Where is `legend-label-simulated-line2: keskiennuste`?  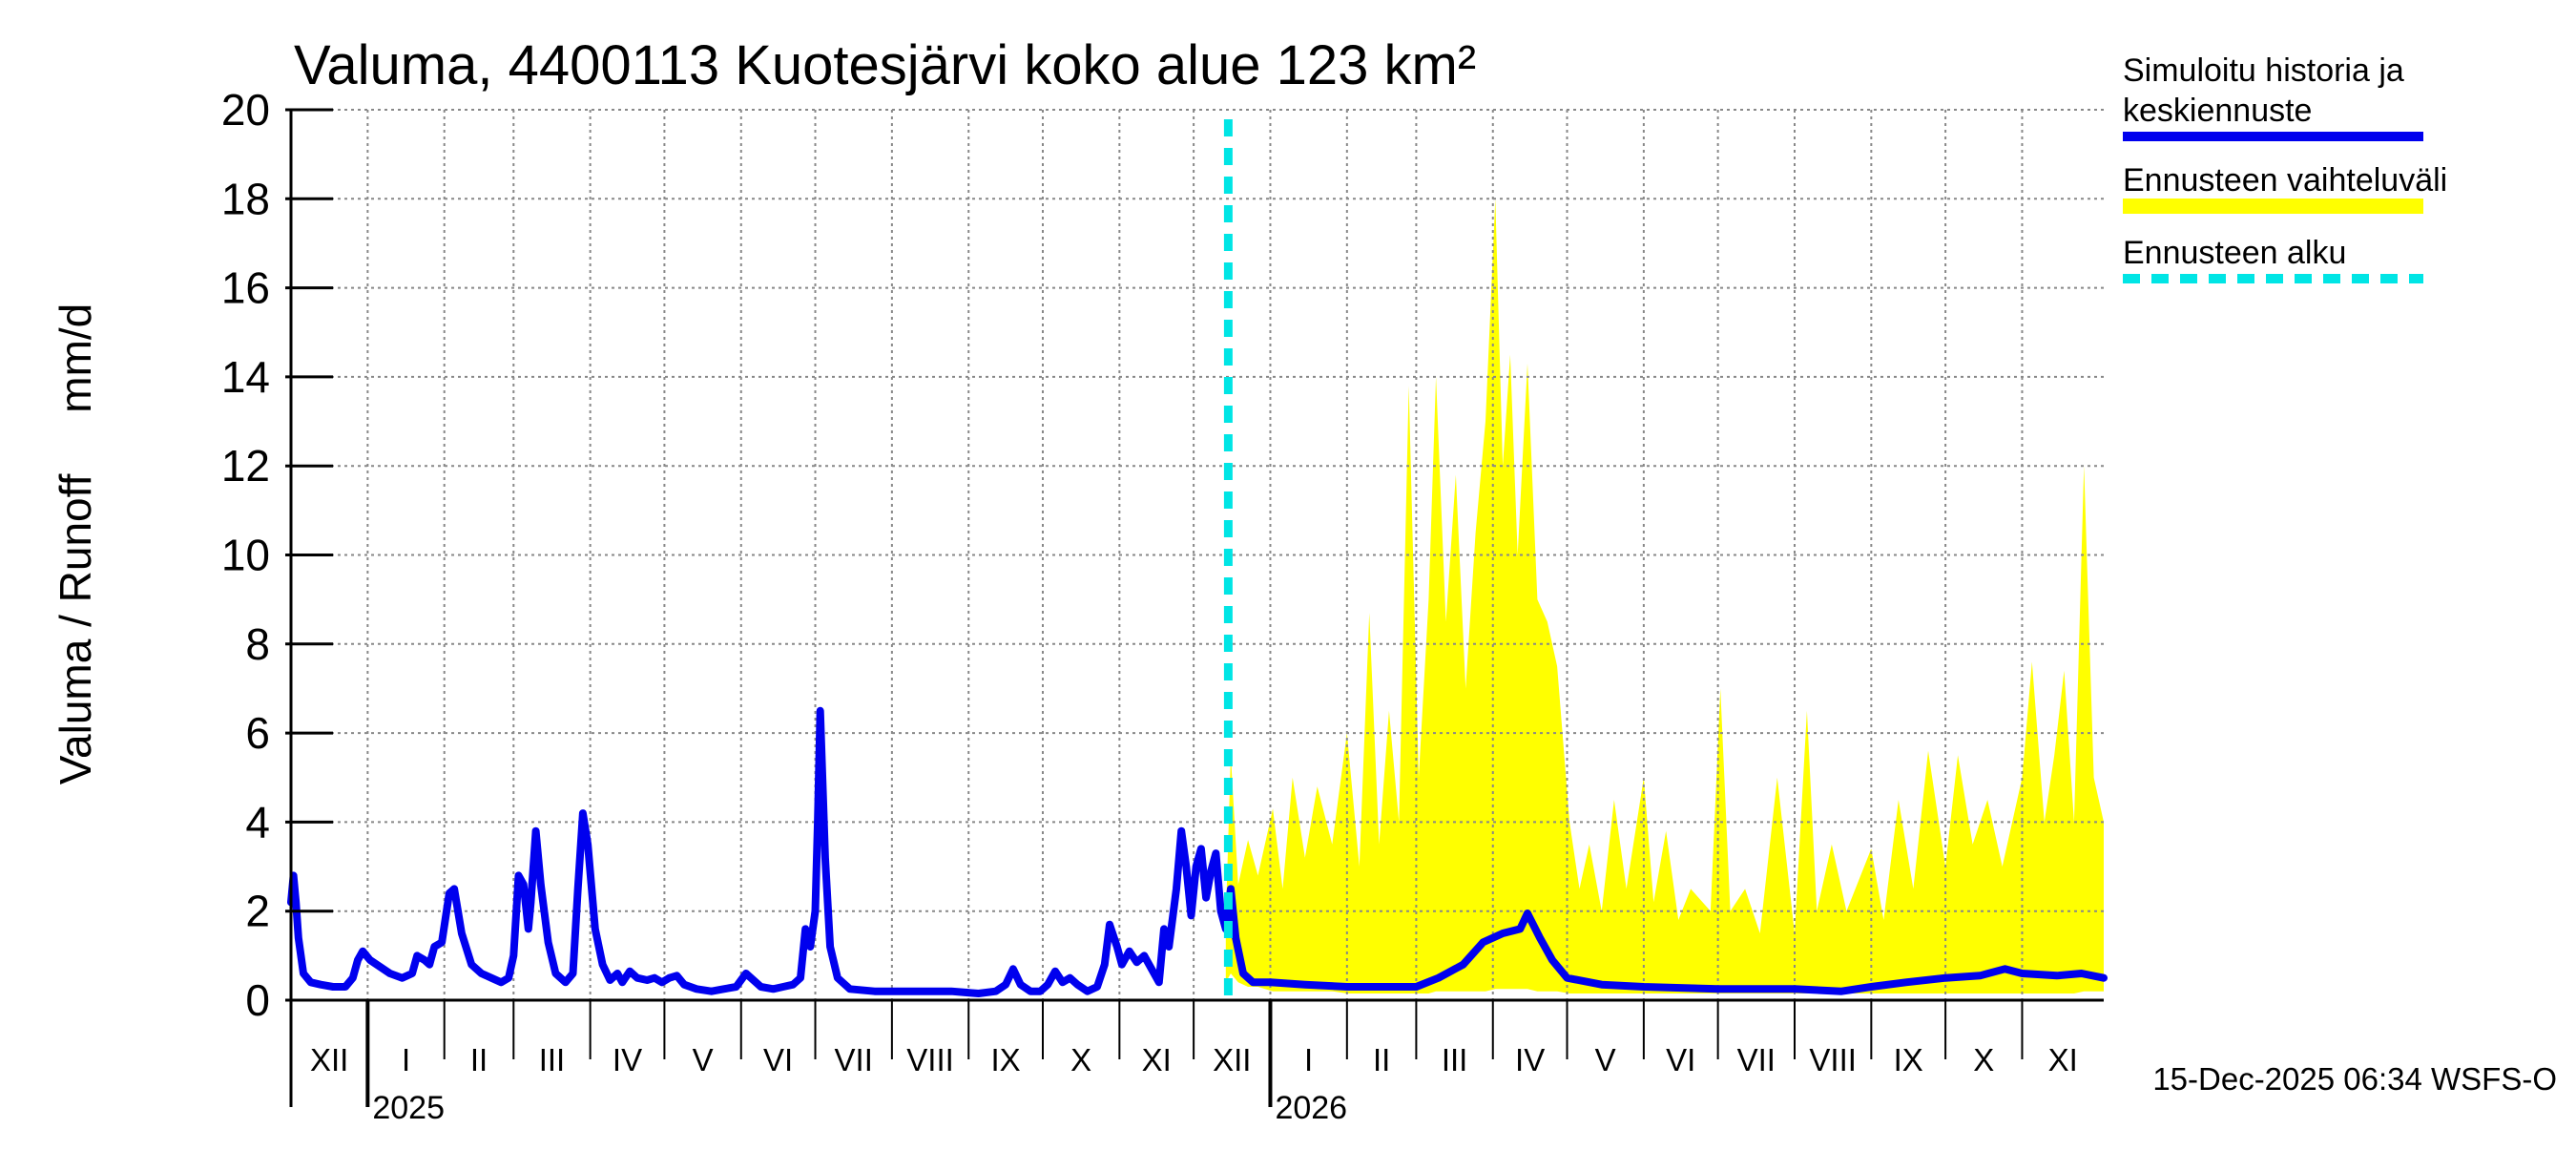 legend-label-simulated-line2: keskiennuste is located at coordinates (2217, 111).